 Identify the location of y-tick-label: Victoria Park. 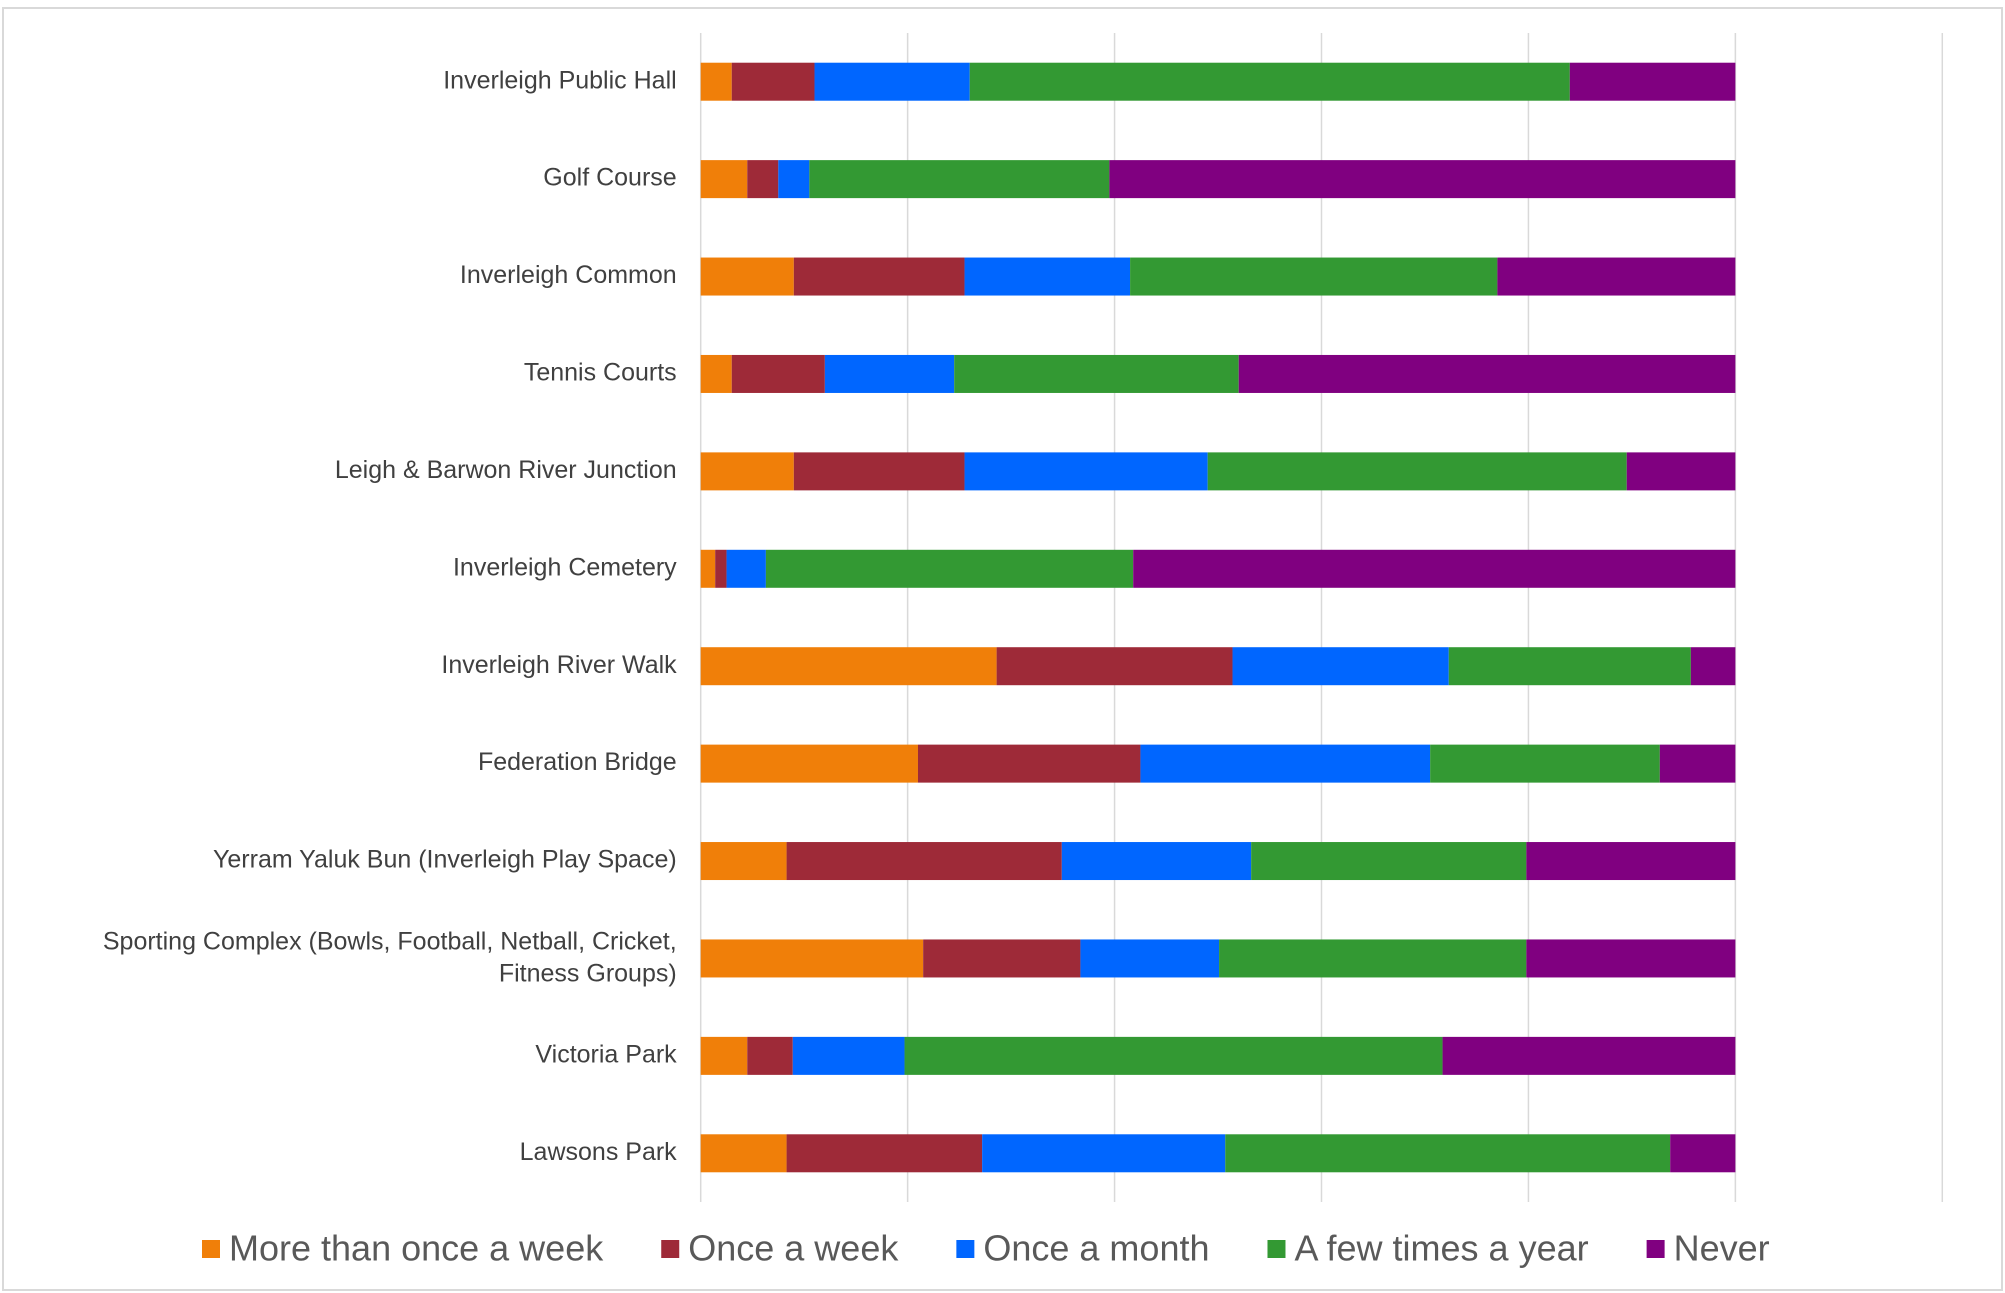
(606, 1054).